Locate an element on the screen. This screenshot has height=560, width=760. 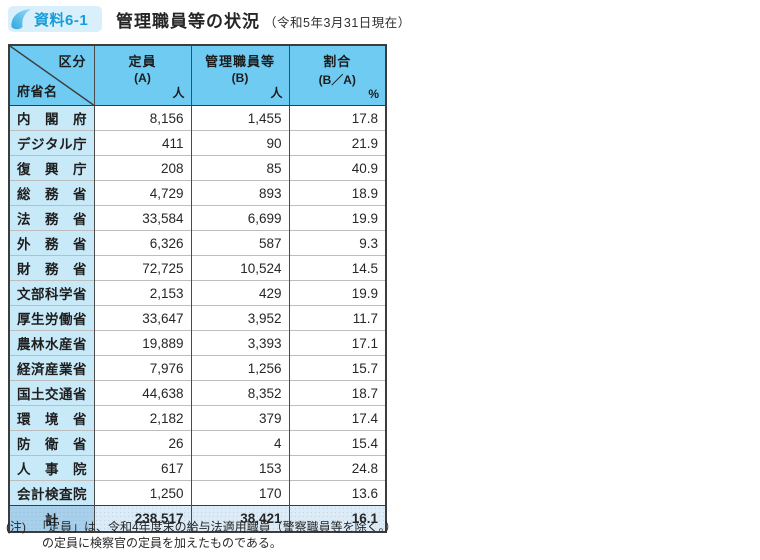
capacity-cell: 411 is located at coordinates (142, 143).